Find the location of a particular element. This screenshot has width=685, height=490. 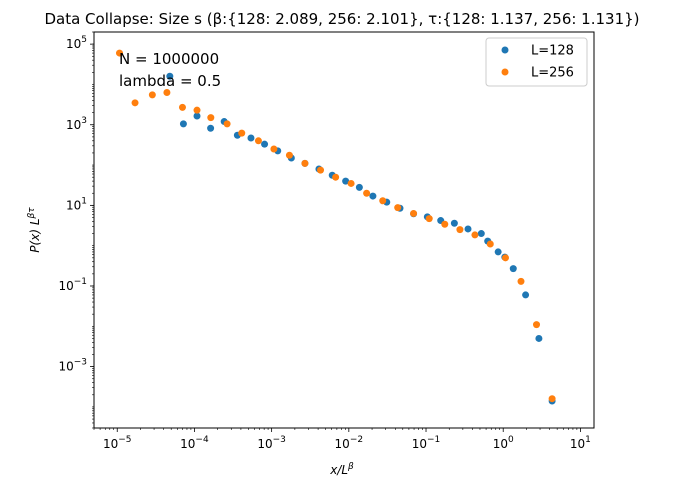

legend-marker-l256 is located at coordinates (505, 72).